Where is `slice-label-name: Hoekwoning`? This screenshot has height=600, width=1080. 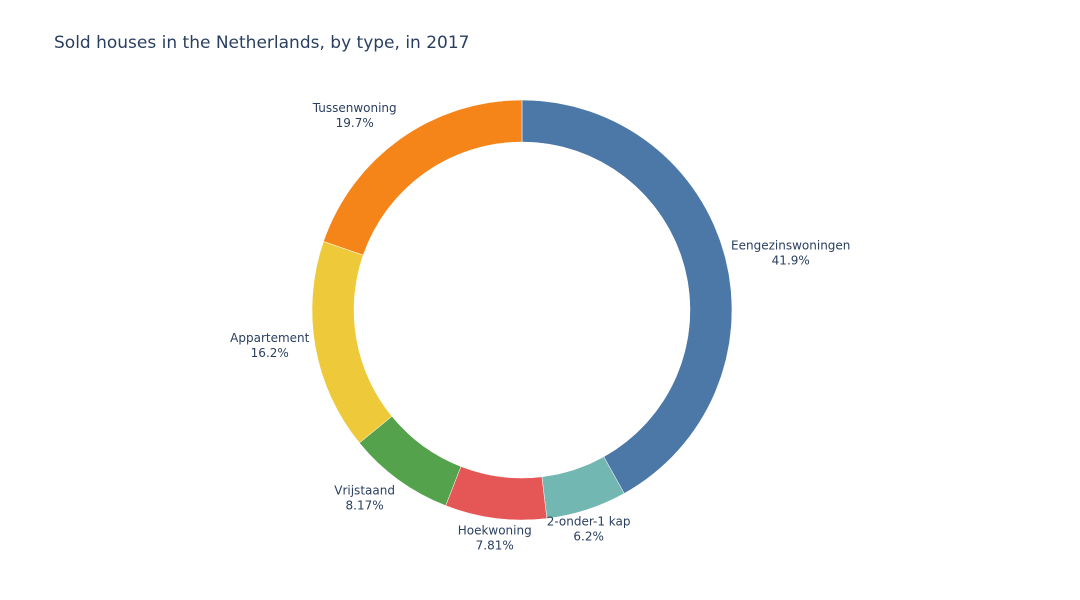
slice-label-name: Hoekwoning is located at coordinates (495, 530).